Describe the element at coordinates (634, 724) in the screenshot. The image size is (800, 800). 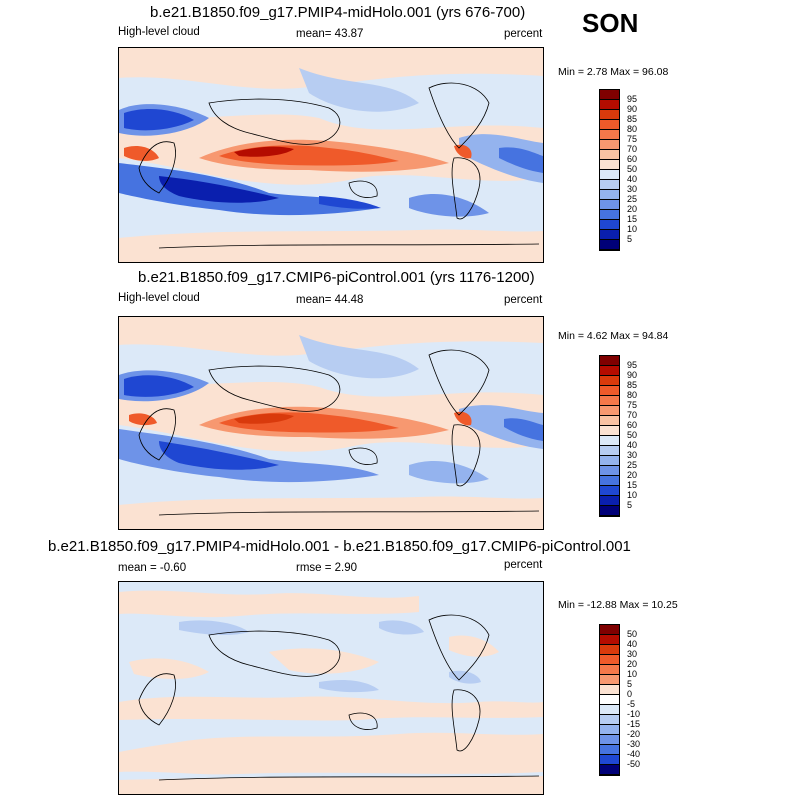
I see `panel-3-colorbar-tick: -15` at that location.